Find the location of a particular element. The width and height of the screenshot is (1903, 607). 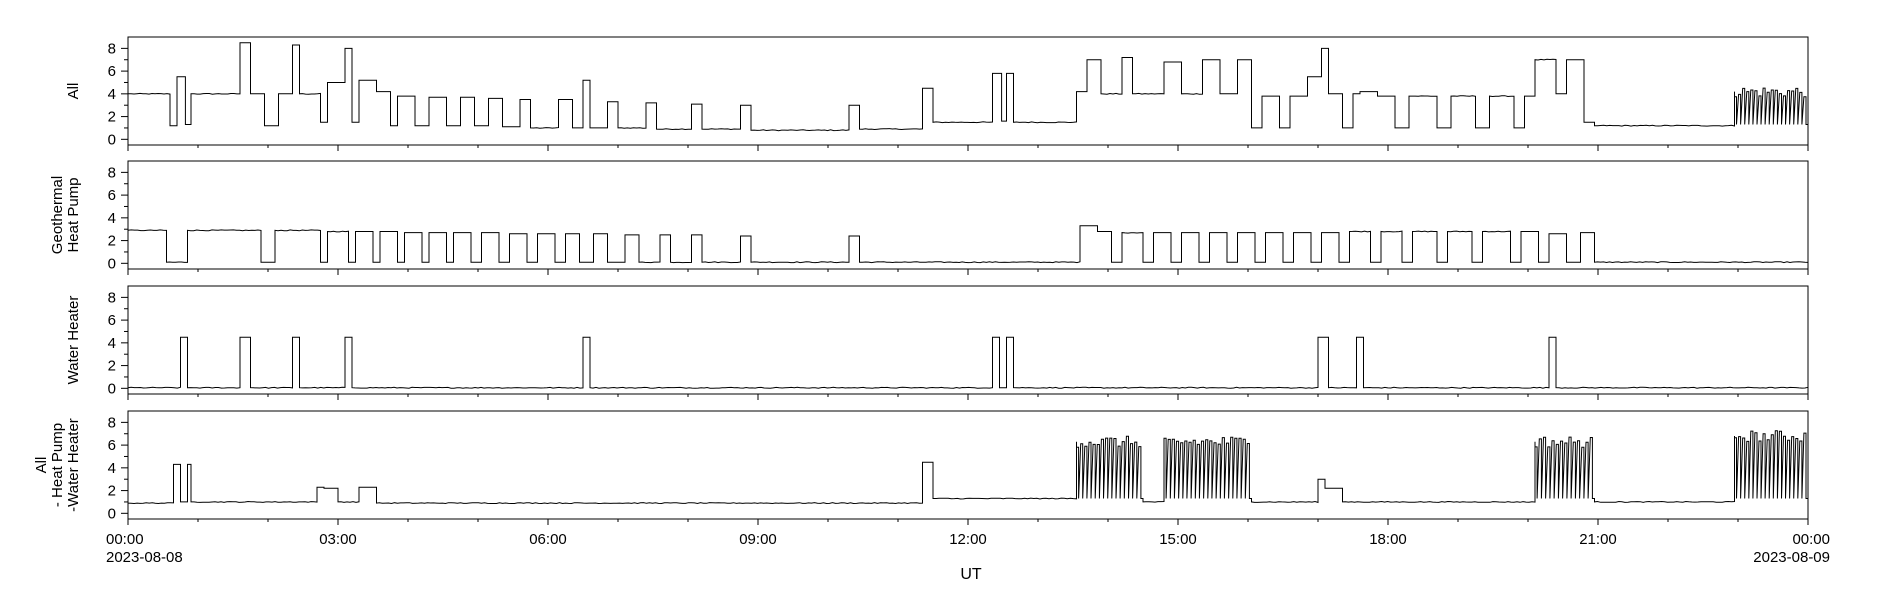

x-tick-date: 2023-08-08 is located at coordinates (144, 557).